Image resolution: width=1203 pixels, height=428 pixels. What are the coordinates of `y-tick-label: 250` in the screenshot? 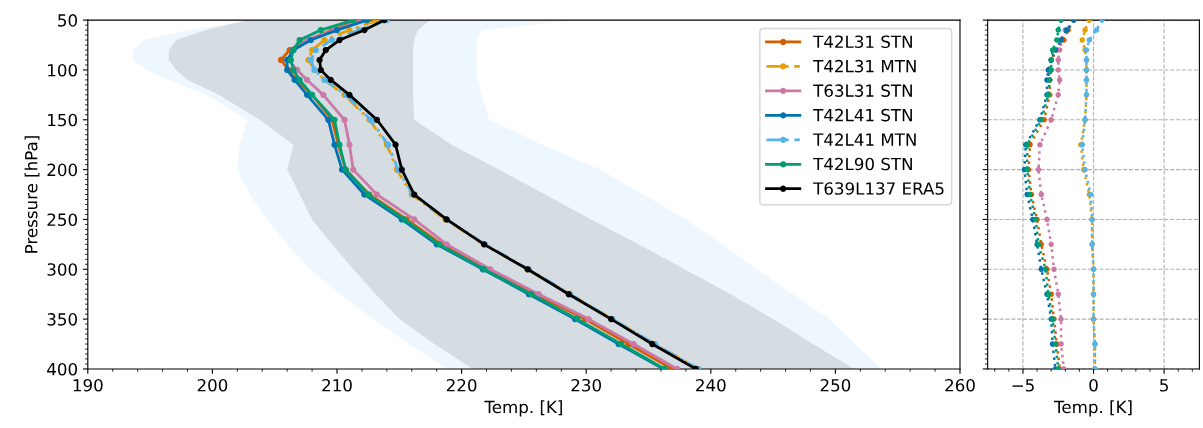 It's located at (62, 220).